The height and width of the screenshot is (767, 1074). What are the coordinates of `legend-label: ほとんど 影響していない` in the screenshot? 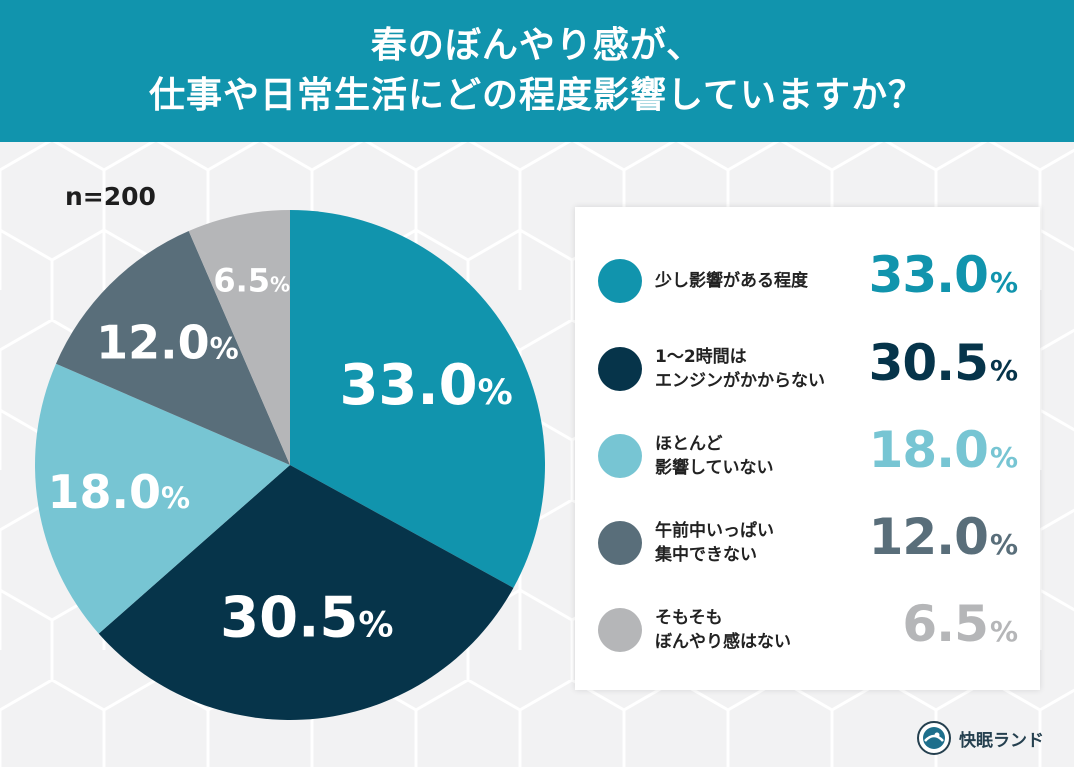 It's located at (714, 456).